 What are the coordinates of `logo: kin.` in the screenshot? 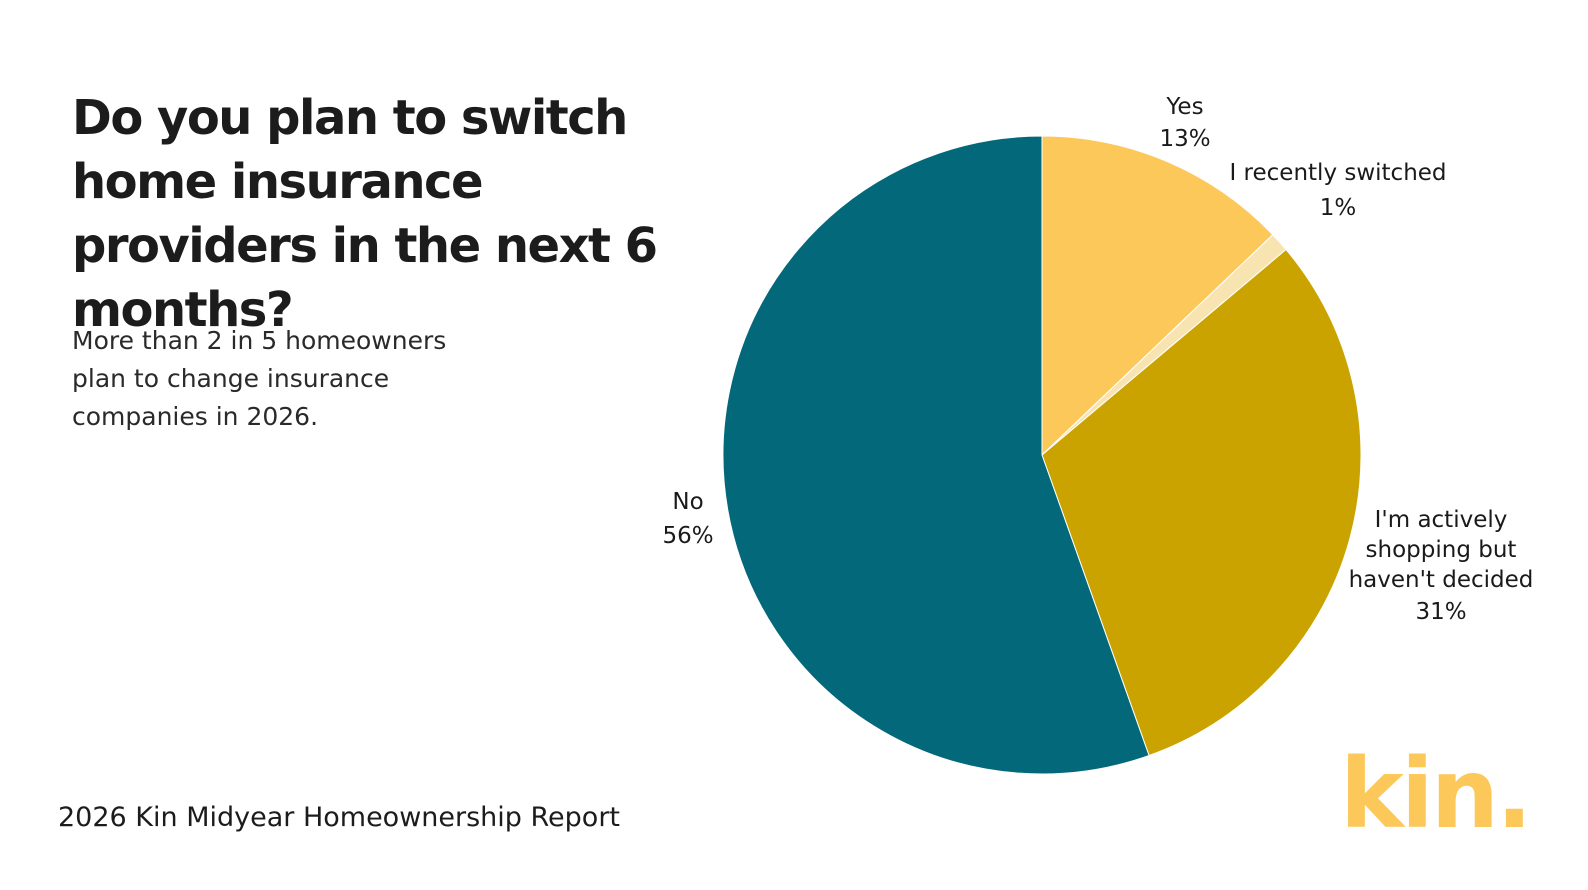 It's located at (1436, 794).